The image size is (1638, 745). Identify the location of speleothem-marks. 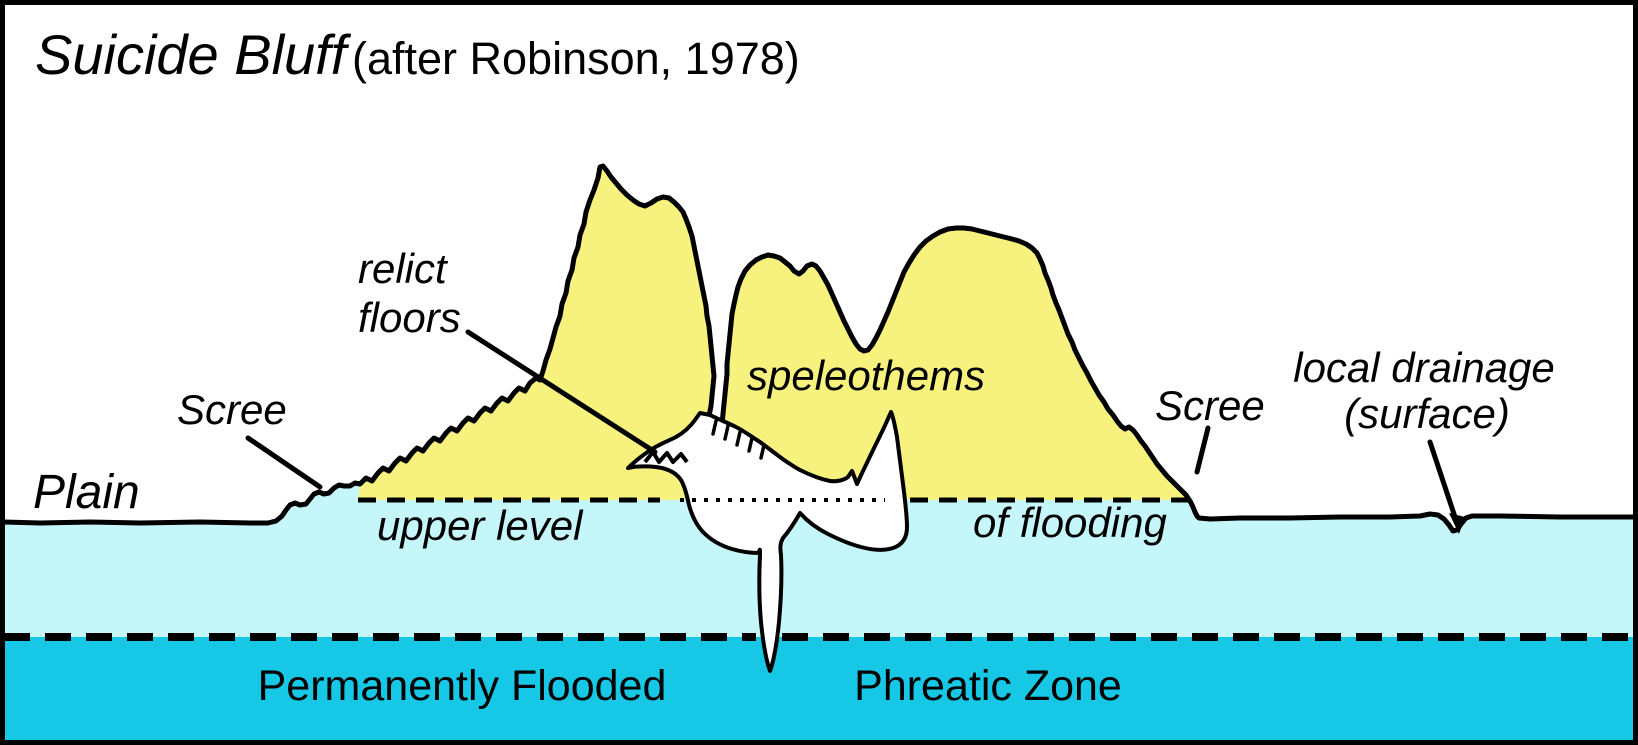
(738, 439).